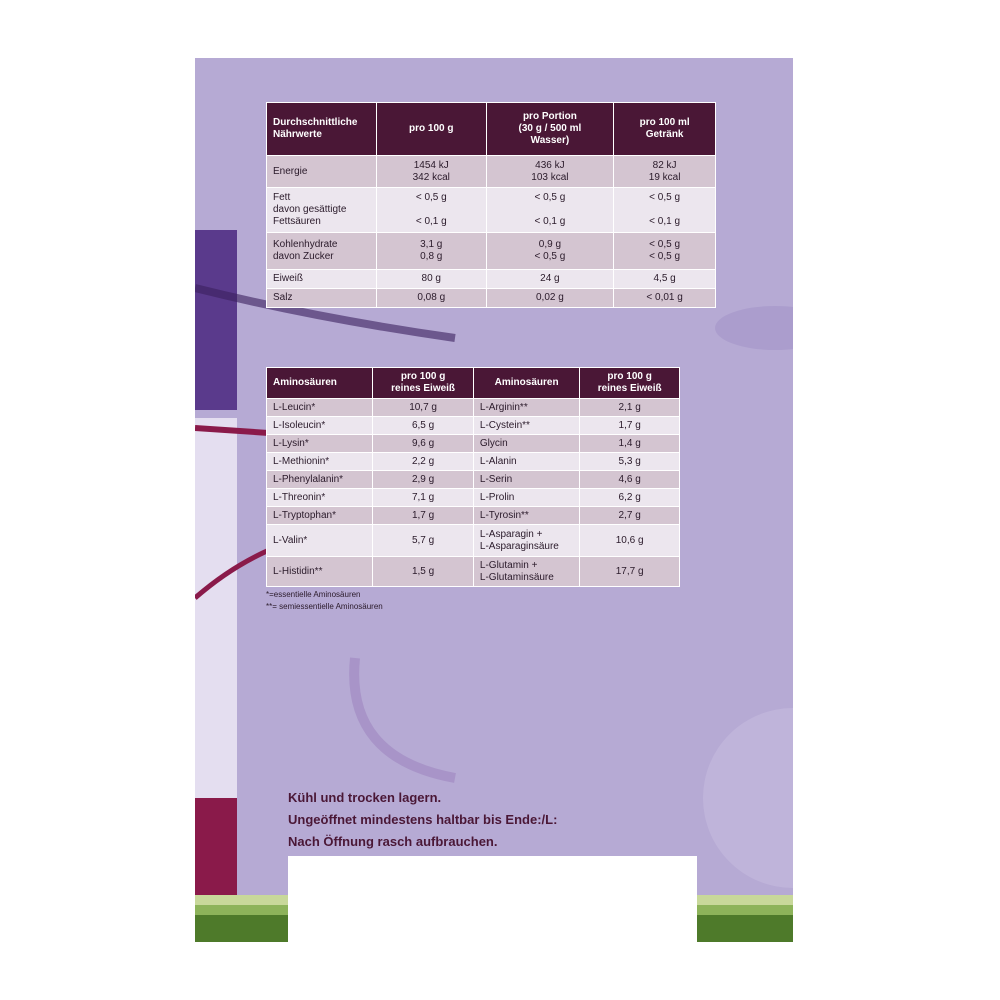 The height and width of the screenshot is (1000, 1000). What do you see at coordinates (550, 298) in the screenshot?
I see `value-cell: 0,02 g` at bounding box center [550, 298].